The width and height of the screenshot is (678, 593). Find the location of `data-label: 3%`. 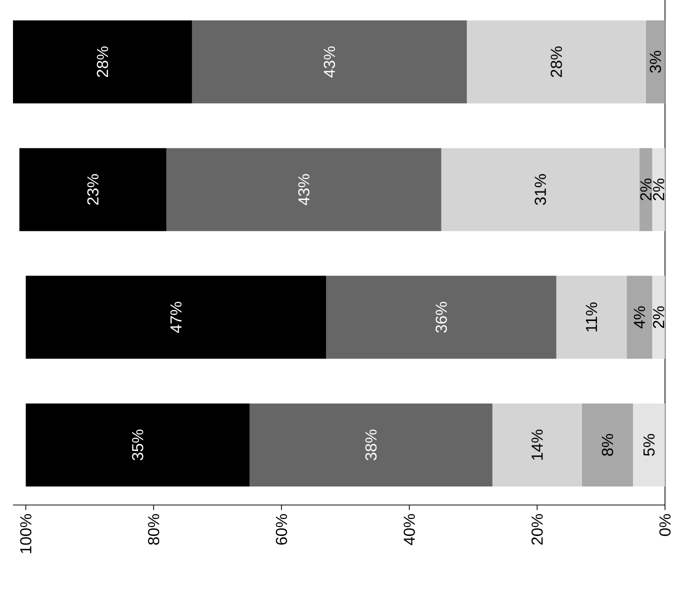

data-label: 3% is located at coordinates (656, 61).